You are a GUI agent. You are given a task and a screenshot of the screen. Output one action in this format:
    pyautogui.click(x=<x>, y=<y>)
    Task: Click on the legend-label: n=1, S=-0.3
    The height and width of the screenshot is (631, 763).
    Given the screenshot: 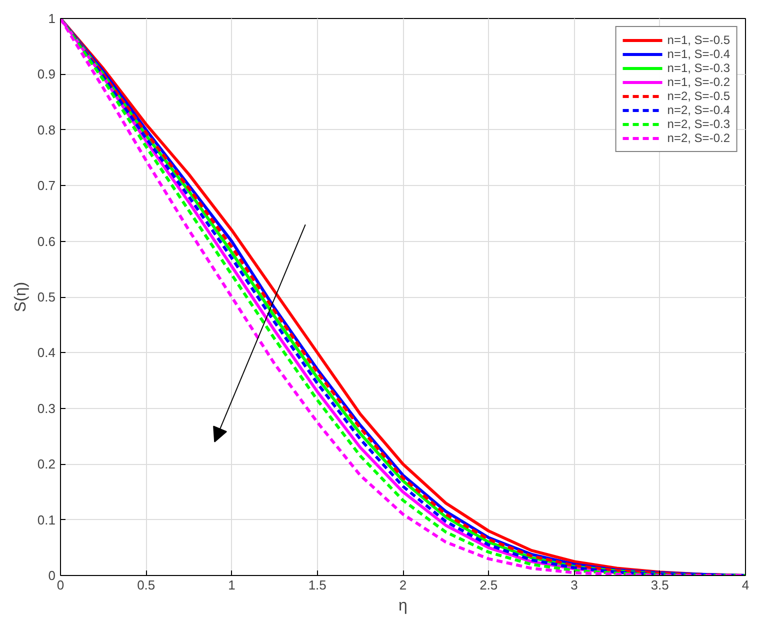 What is the action you would take?
    pyautogui.click(x=698, y=68)
    